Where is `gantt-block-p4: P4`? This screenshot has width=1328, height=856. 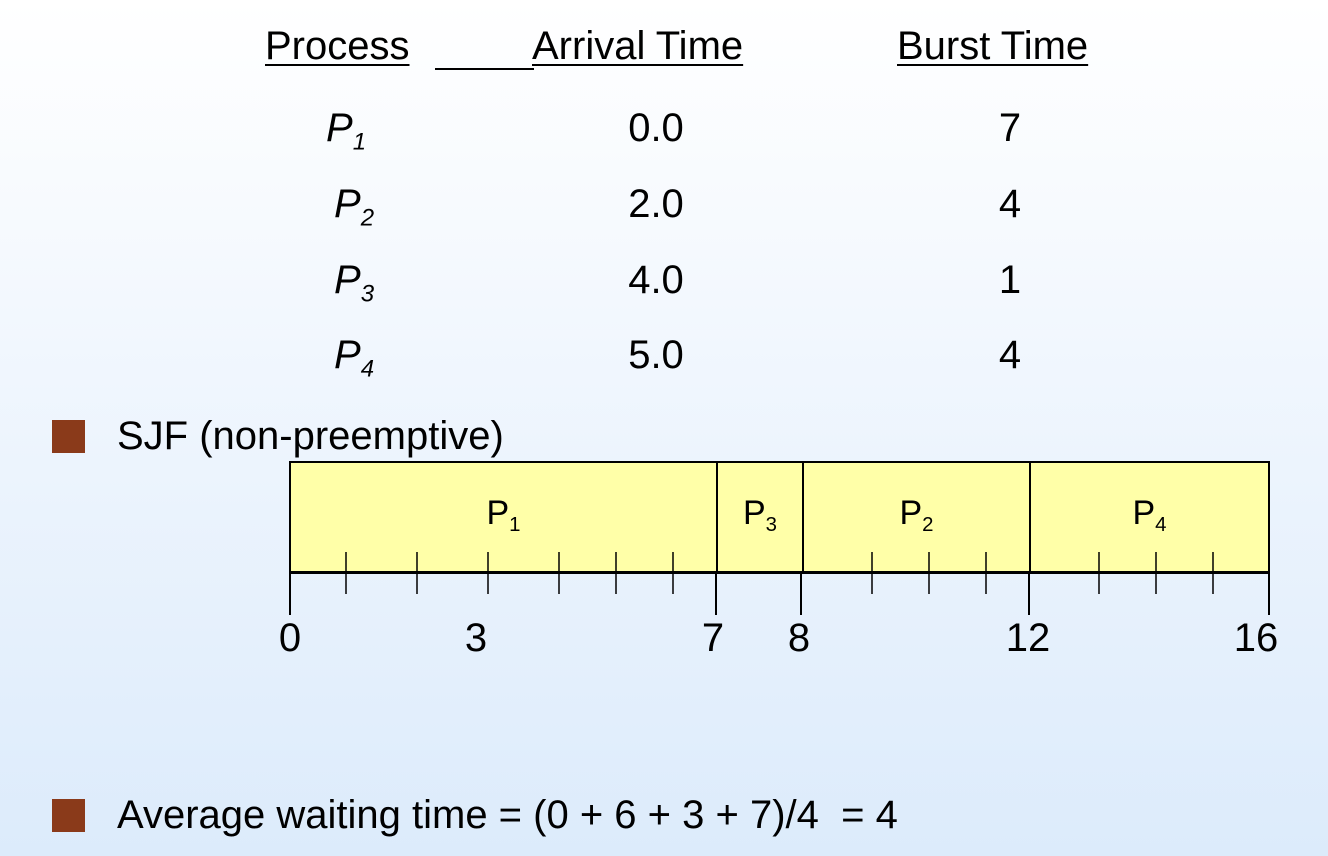 gantt-block-p4: P4 is located at coordinates (1149, 517).